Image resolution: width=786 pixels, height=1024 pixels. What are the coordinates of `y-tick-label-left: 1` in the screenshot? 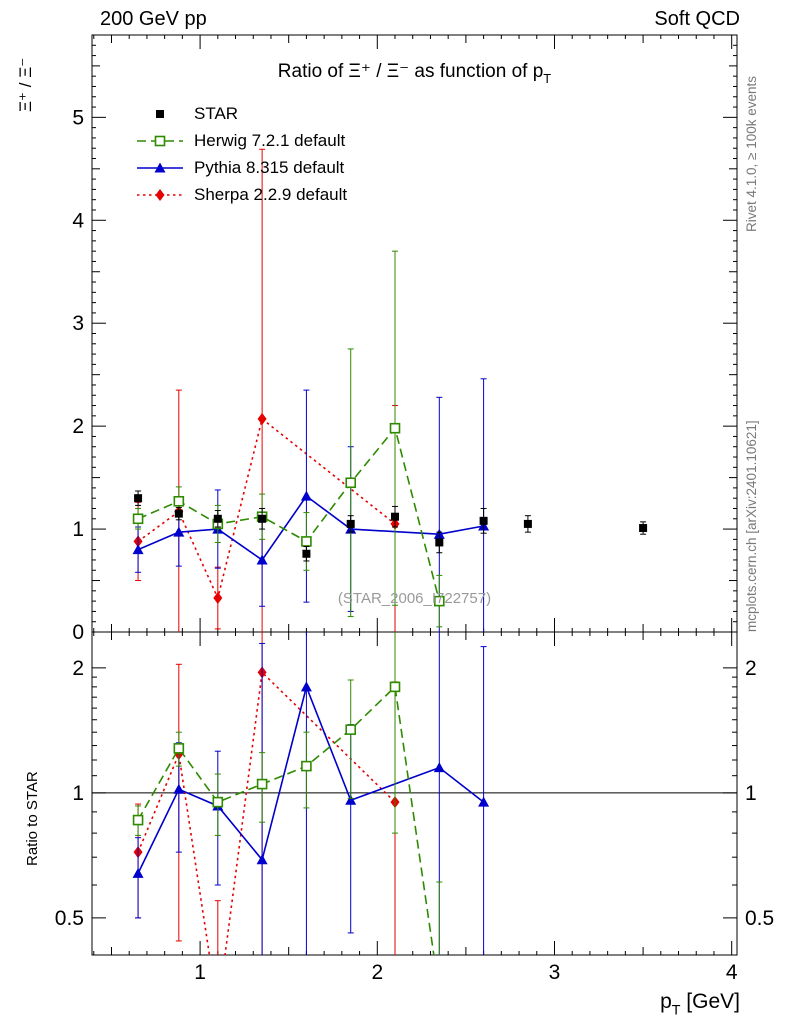 It's located at (78, 793).